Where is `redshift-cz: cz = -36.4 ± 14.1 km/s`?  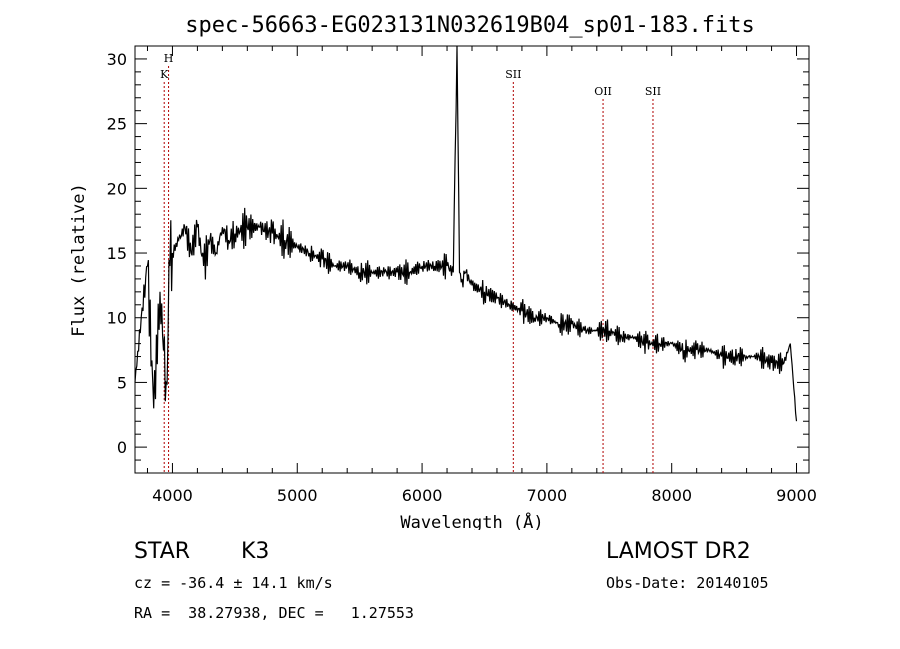
redshift-cz: cz = -36.4 ± 14.1 km/s is located at coordinates (233, 583).